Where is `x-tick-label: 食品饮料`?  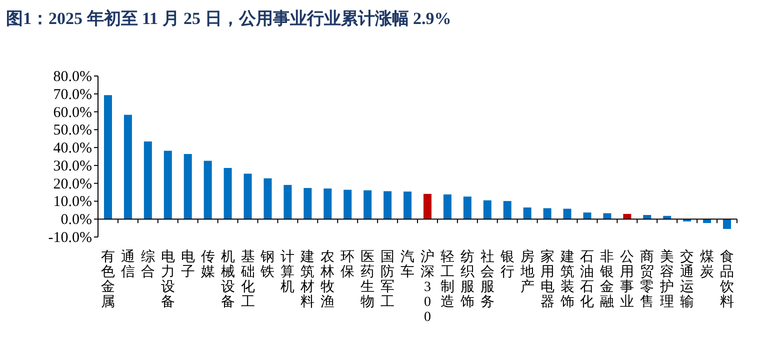
x-tick-label: 食品饮料 is located at coordinates (726, 279).